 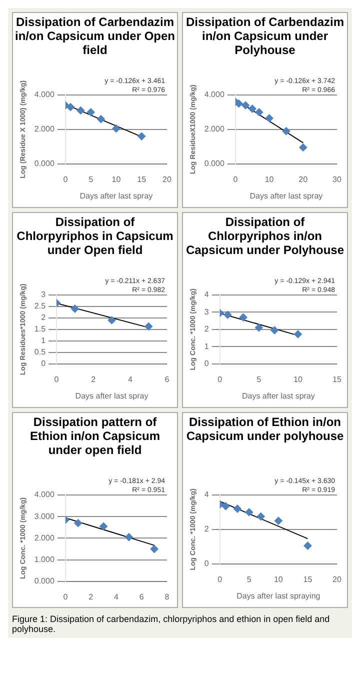 I want to click on x-tick-label: 8, so click(x=167, y=597).